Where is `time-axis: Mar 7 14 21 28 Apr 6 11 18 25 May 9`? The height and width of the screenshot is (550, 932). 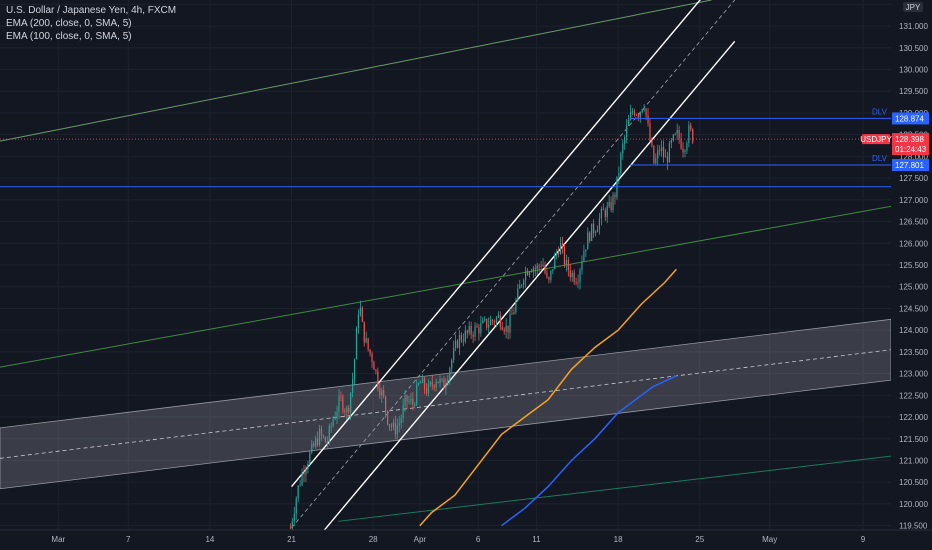 time-axis: Mar 7 14 21 28 Apr 6 11 18 25 May 9 is located at coordinates (466, 539).